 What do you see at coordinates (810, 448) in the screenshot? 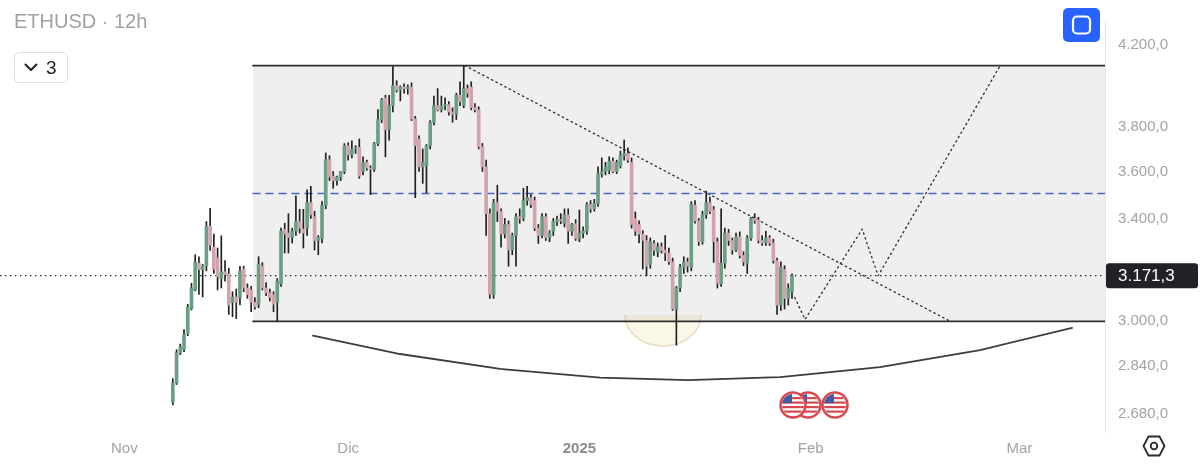
I see `x-tick-label: Feb` at bounding box center [810, 448].